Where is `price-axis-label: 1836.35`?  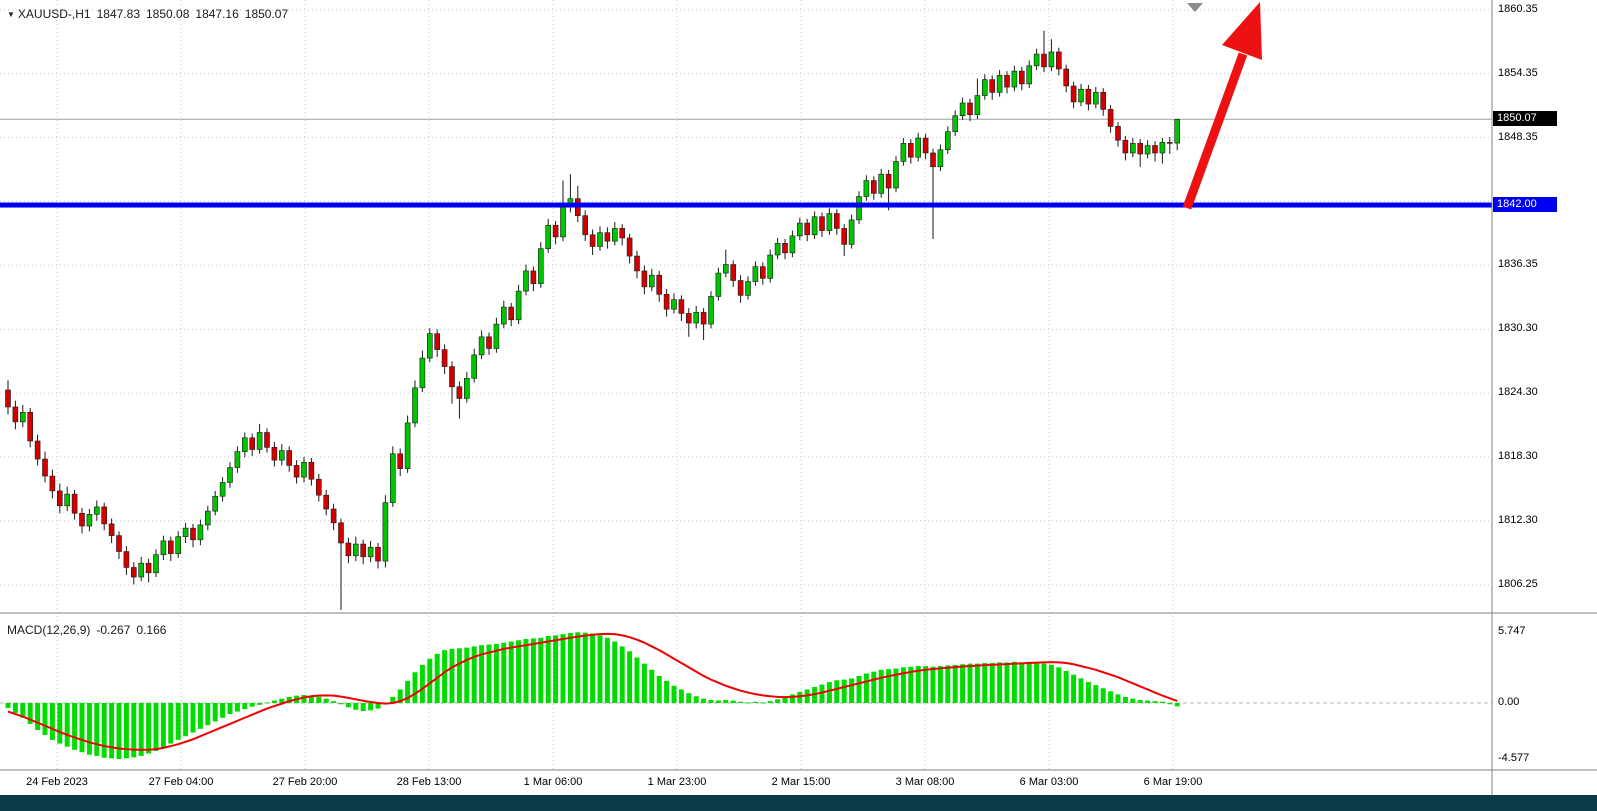
price-axis-label: 1836.35 is located at coordinates (1518, 264).